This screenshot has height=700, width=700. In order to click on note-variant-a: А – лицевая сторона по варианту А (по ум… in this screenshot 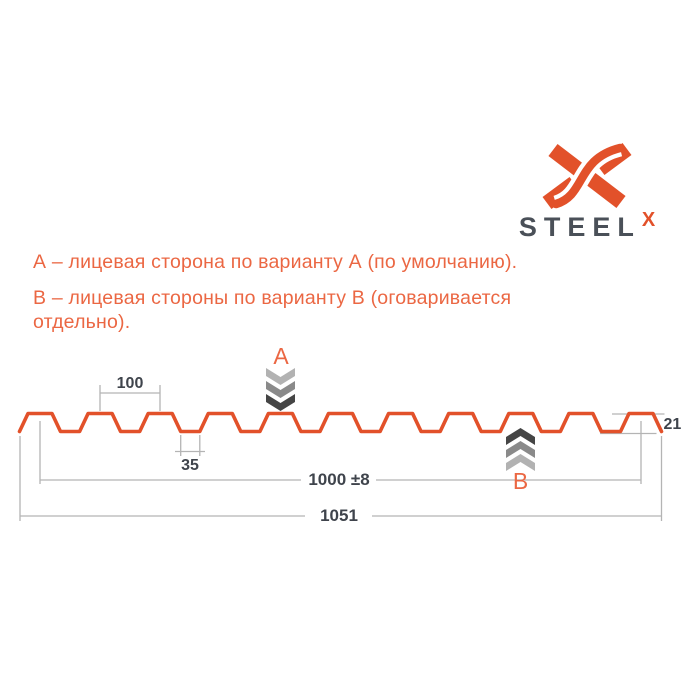, I will do `click(275, 262)`.